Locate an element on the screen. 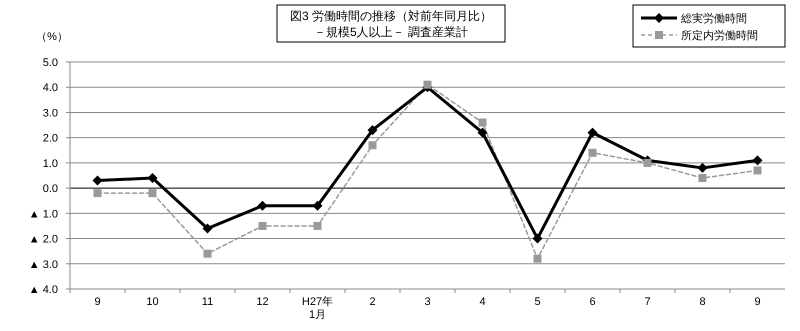 This screenshot has width=800, height=331. chart-title: 図3 労働時間の推移（対前年同月比） is located at coordinates (391, 16).